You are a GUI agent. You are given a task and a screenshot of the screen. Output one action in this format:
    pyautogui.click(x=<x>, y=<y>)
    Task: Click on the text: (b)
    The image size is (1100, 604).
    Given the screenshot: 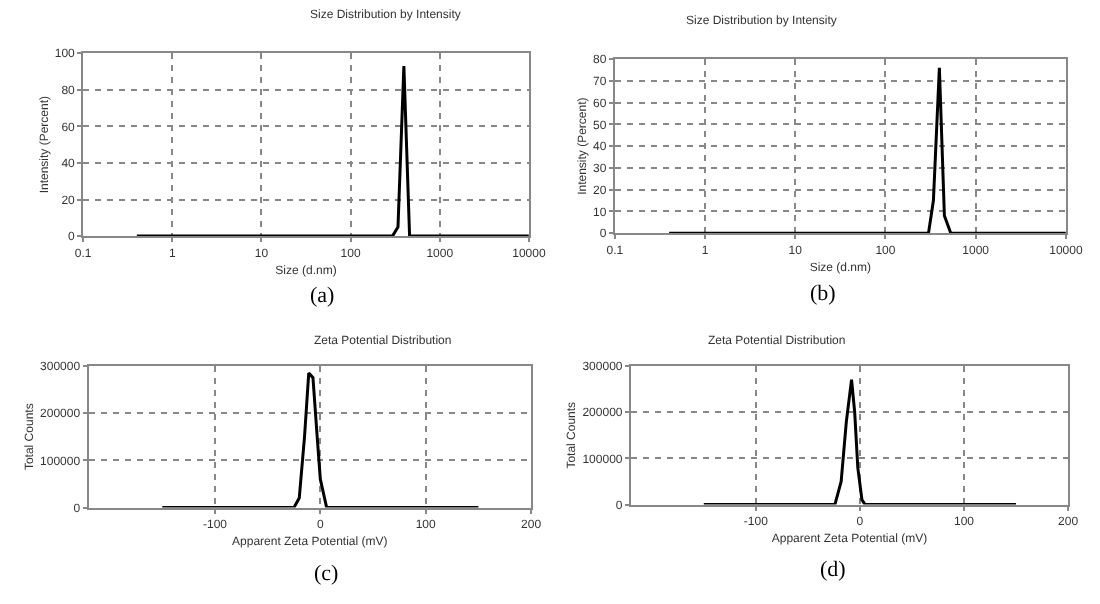 What is the action you would take?
    pyautogui.click(x=823, y=294)
    